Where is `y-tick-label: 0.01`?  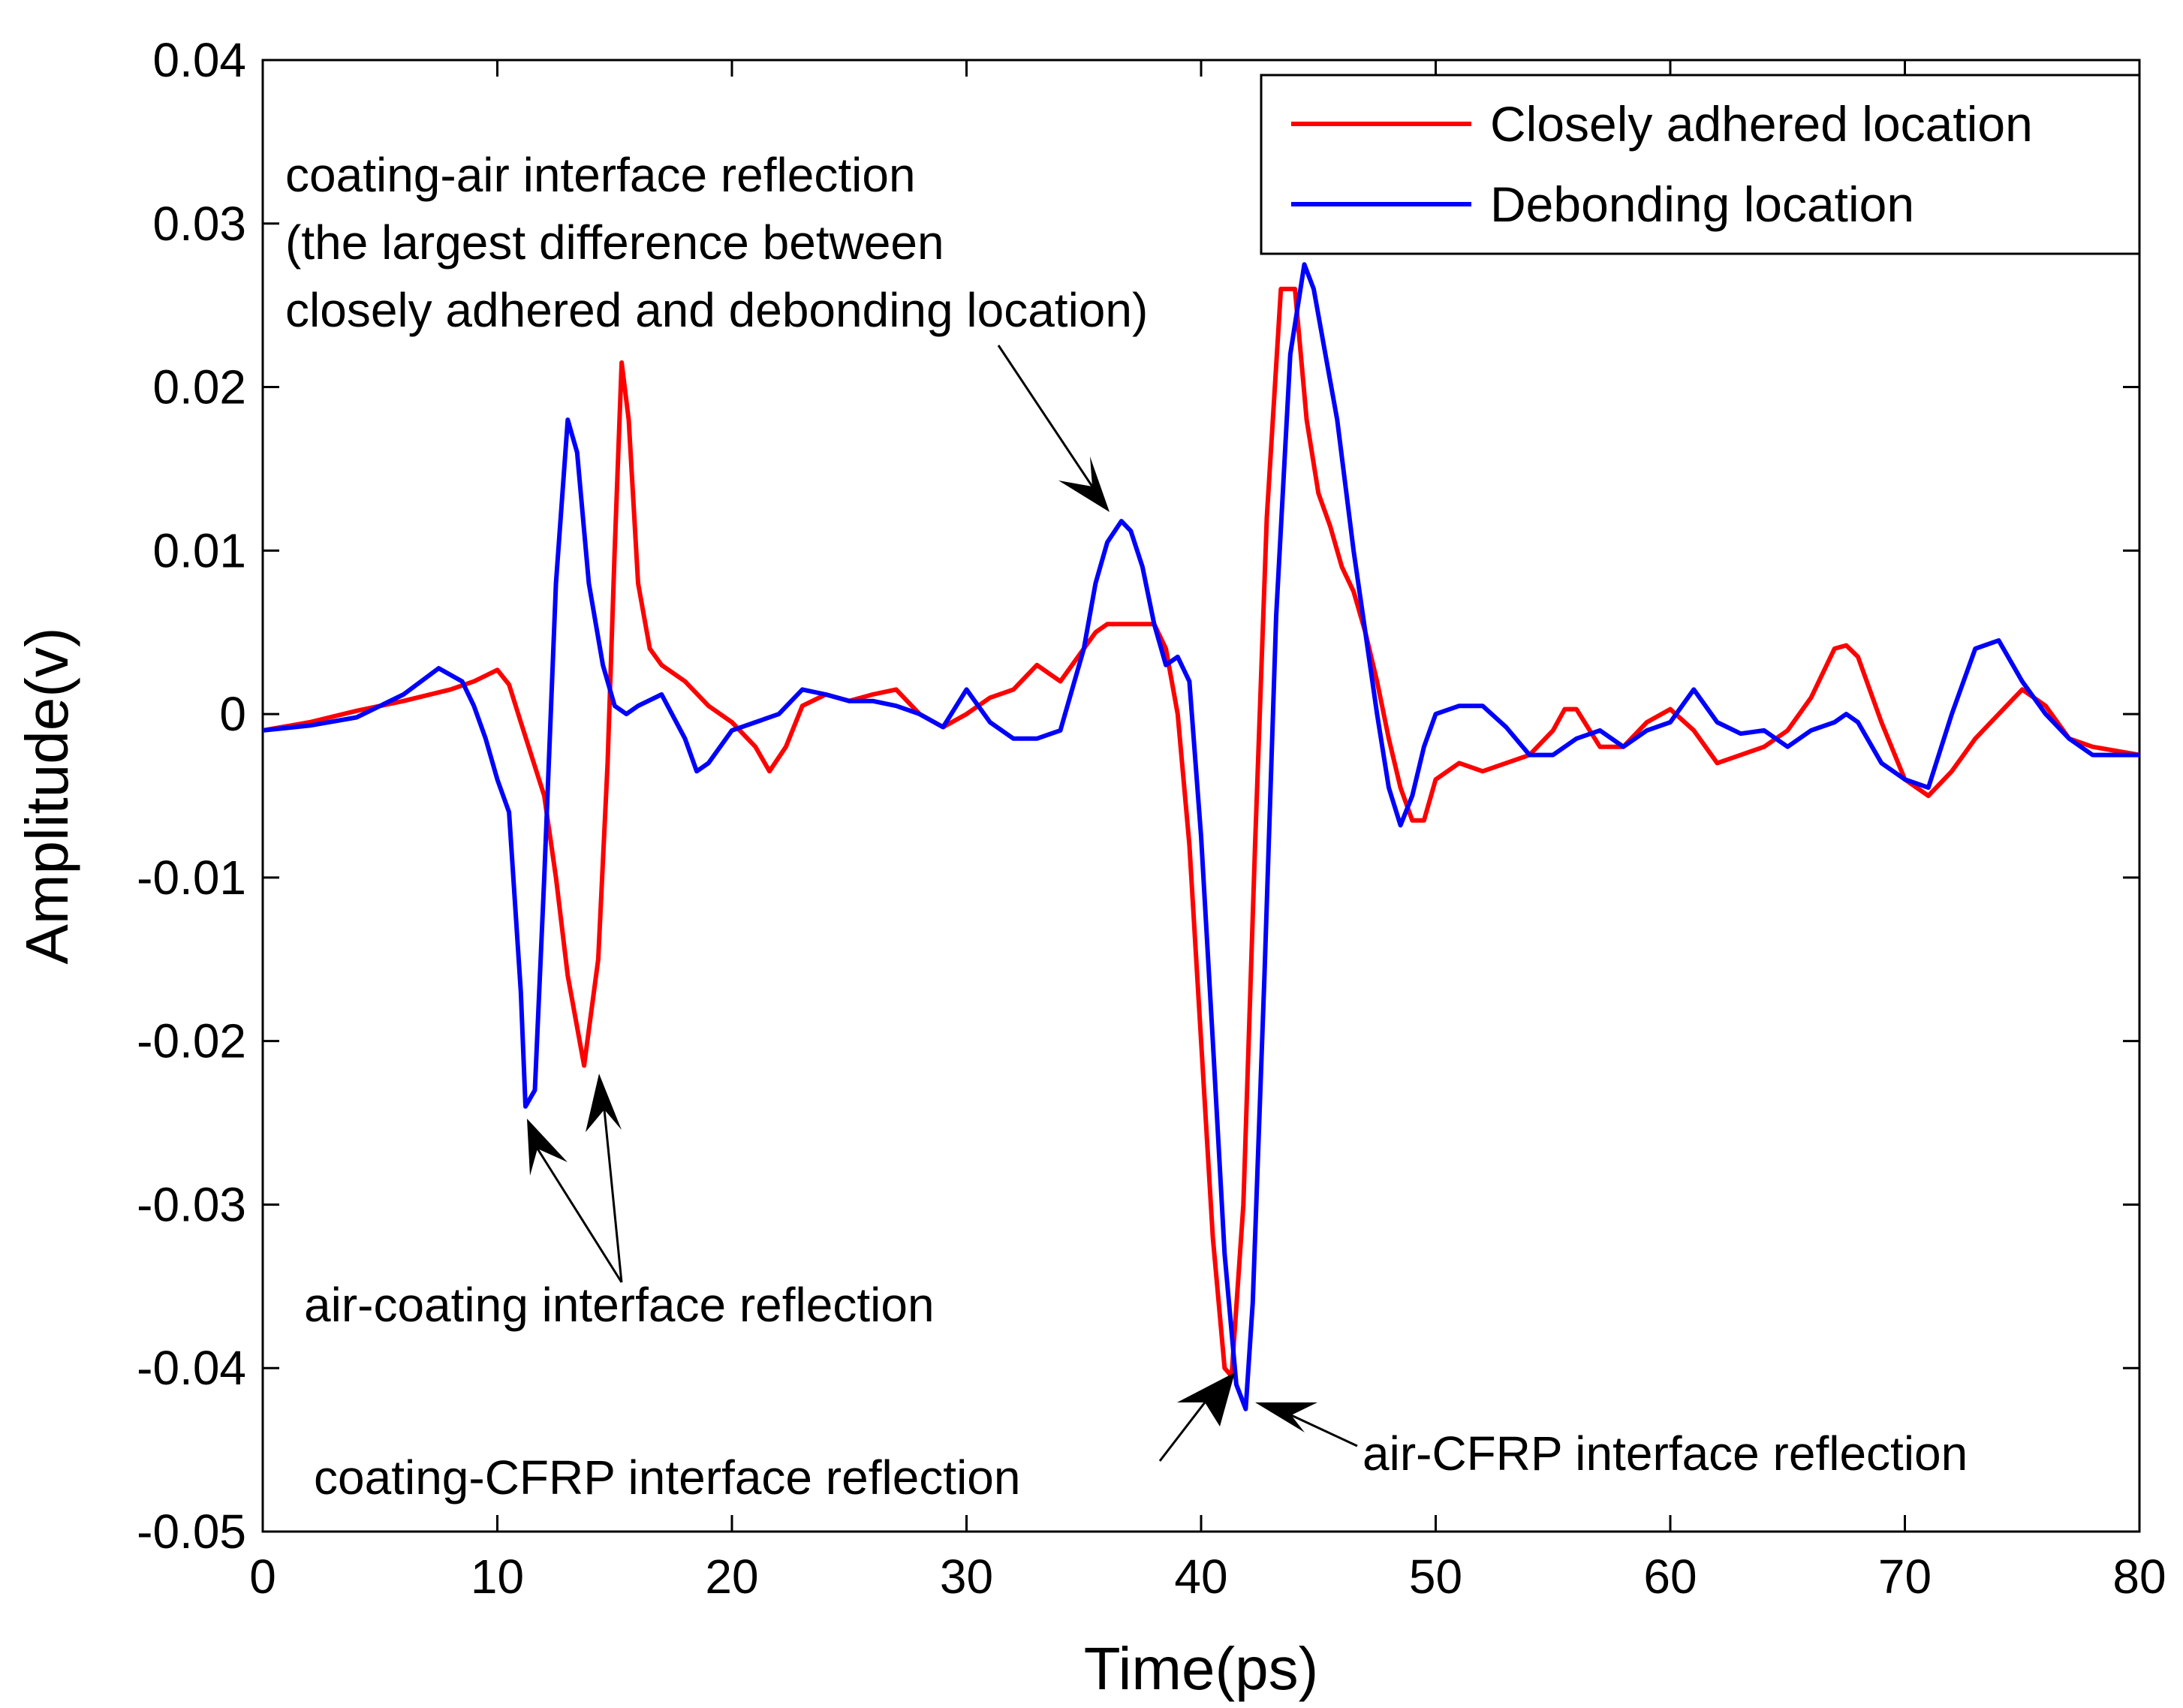
y-tick-label: 0.01 is located at coordinates (199, 550).